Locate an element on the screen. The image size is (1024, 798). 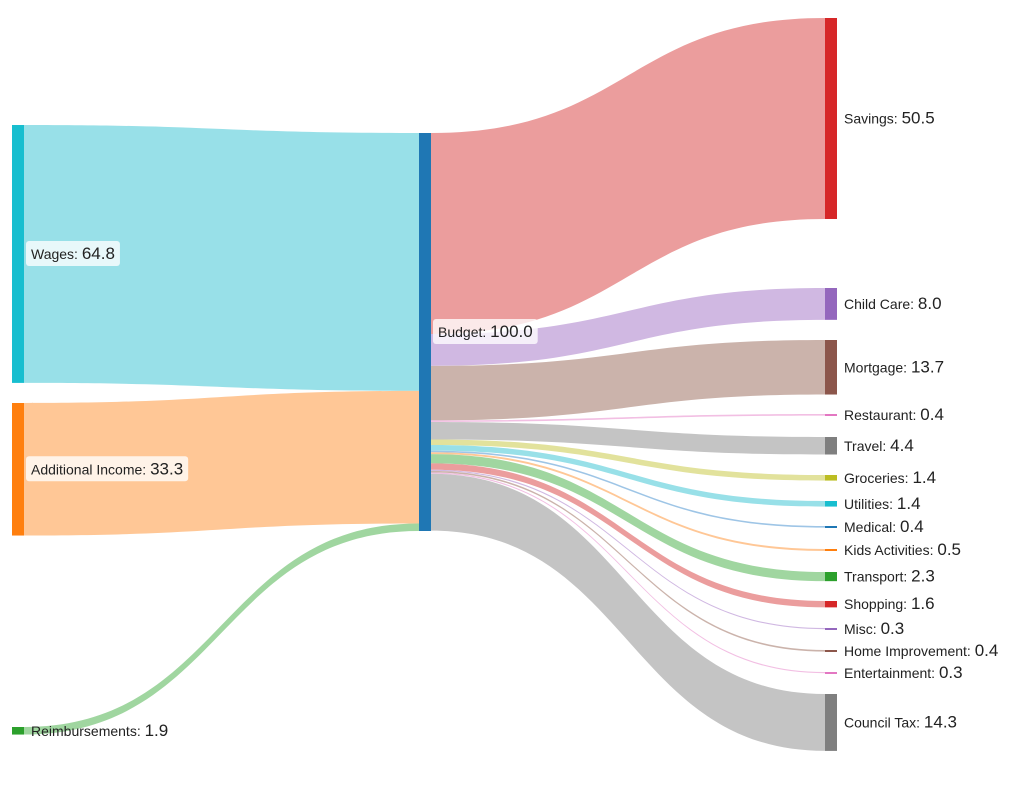
link-budget-to-mortgage is located at coordinates (628, 380).